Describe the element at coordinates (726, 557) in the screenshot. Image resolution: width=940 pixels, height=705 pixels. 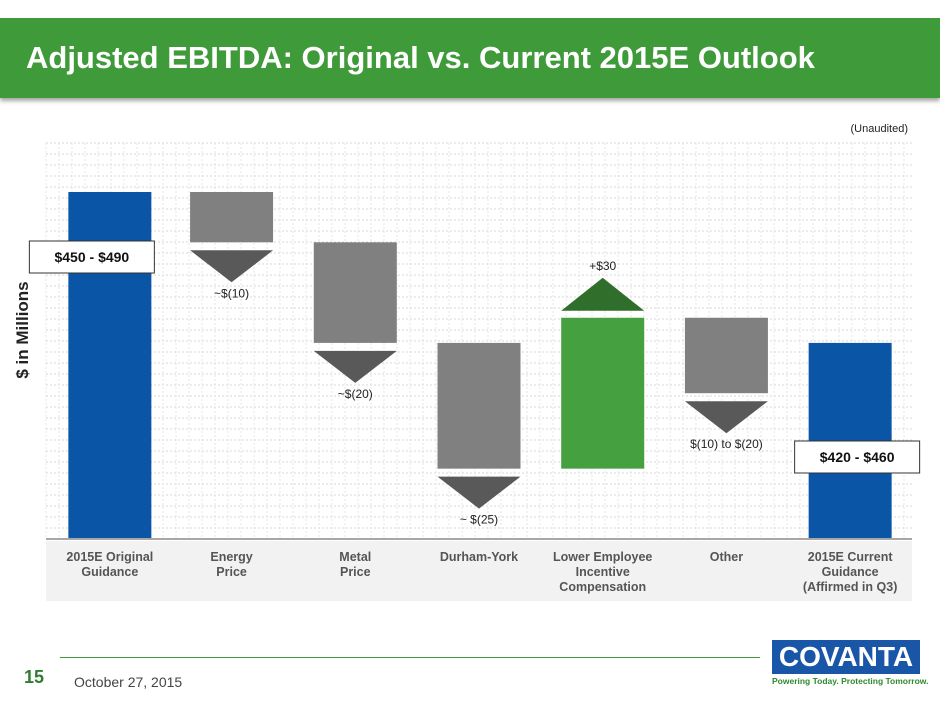
I see `category-label: Other` at that location.